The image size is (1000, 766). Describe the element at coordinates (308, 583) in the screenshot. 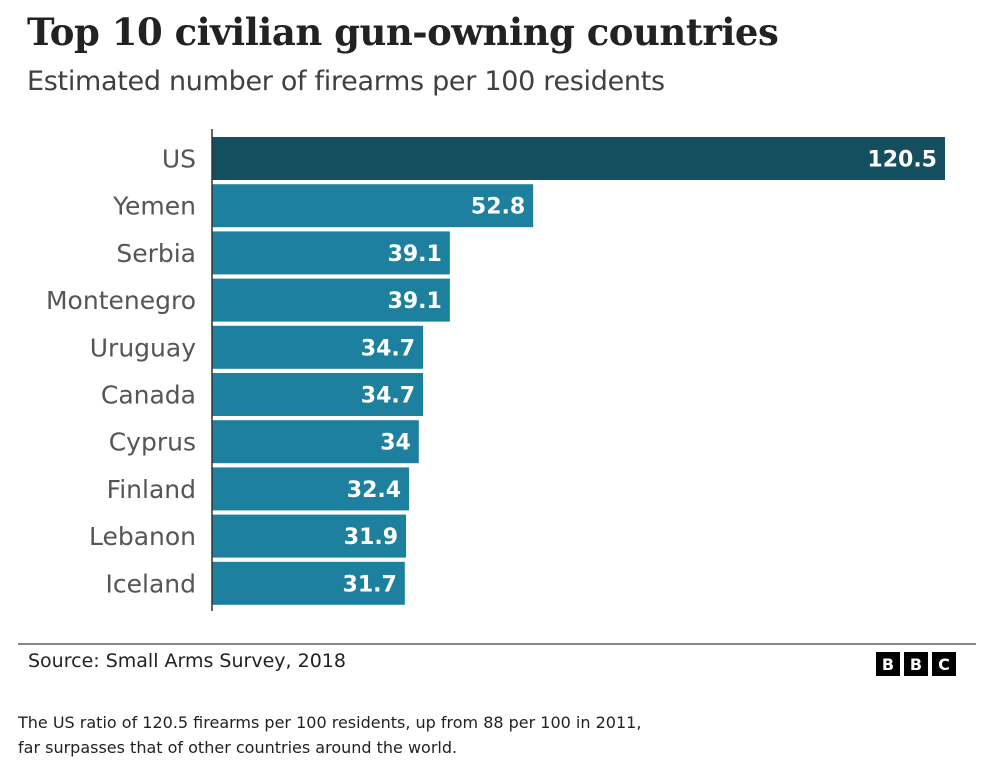

I see `bar-iceland` at that location.